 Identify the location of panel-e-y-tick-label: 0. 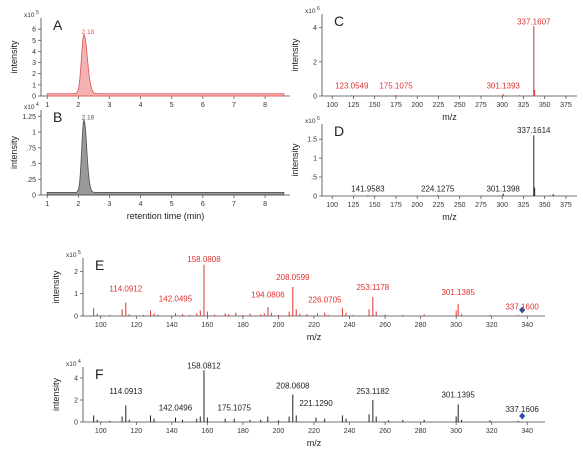
(76, 317).